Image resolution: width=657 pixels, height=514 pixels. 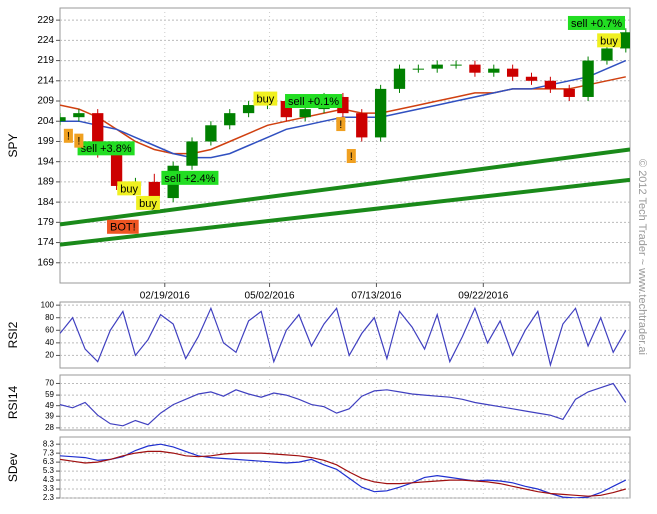 What do you see at coordinates (45, 20) in the screenshot?
I see `y-tick-label: 229` at bounding box center [45, 20].